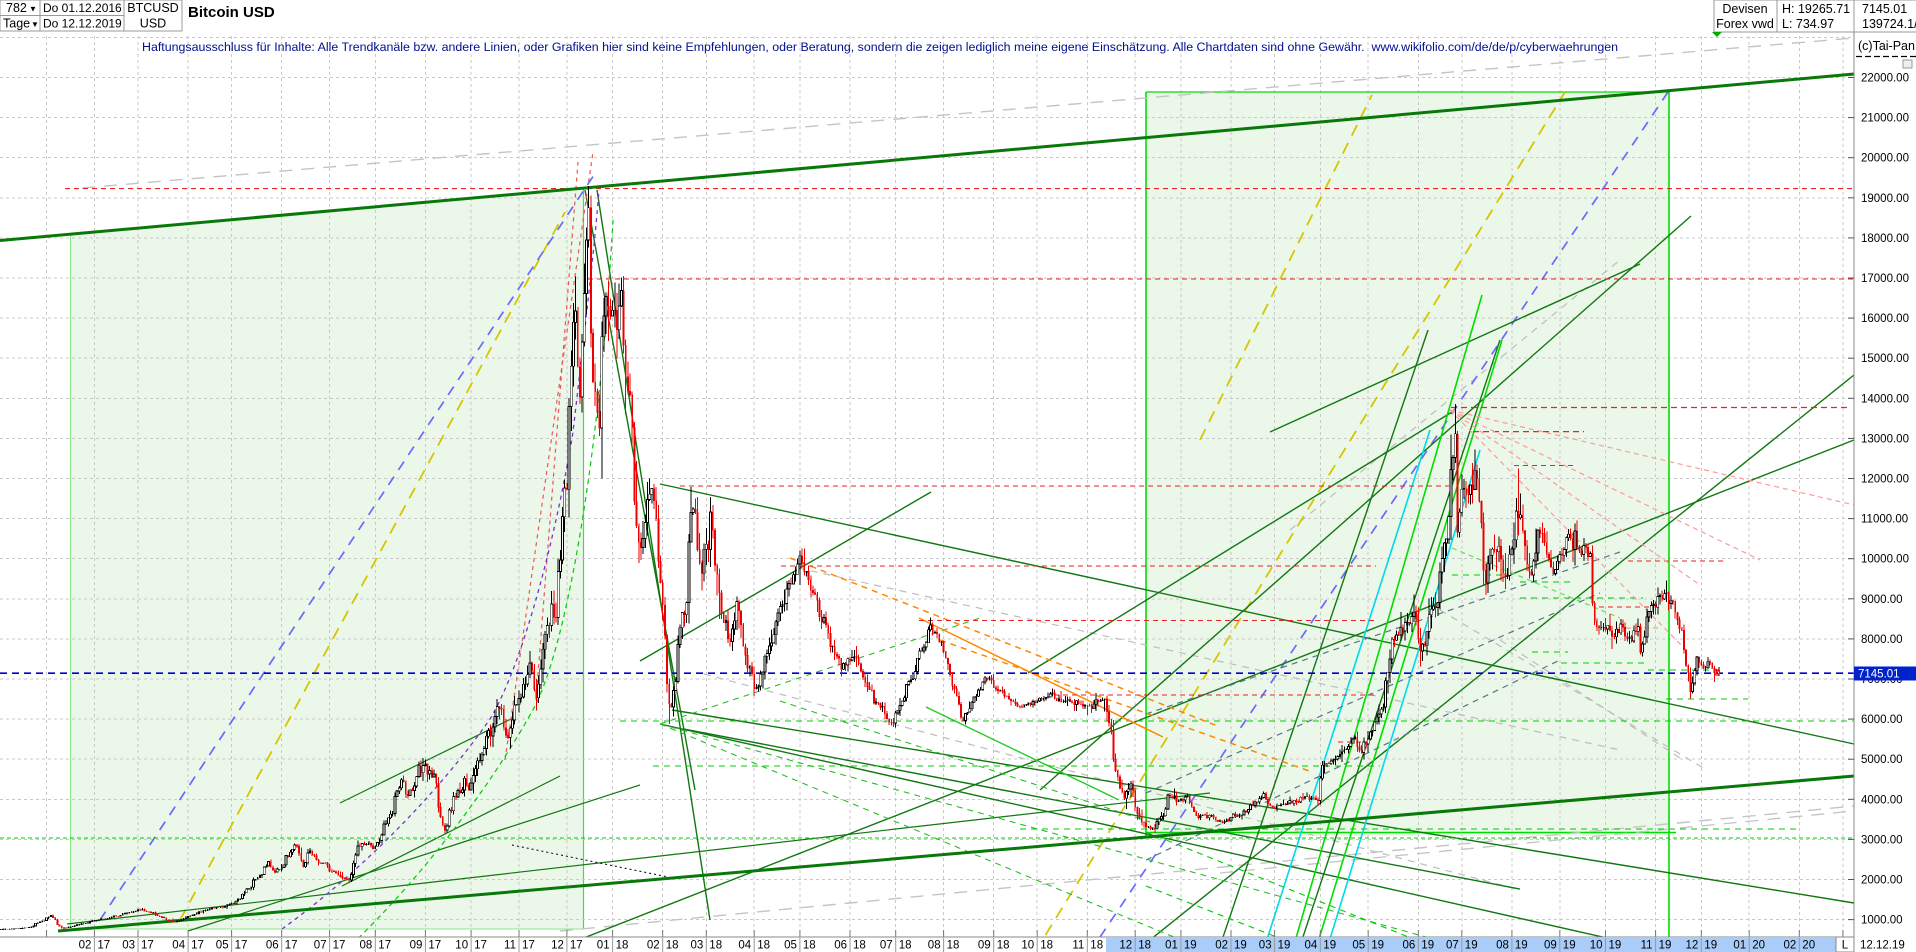 The image size is (1916, 952). What do you see at coordinates (1884, 520) in the screenshot?
I see `svg-text: 11000.00` at bounding box center [1884, 520].